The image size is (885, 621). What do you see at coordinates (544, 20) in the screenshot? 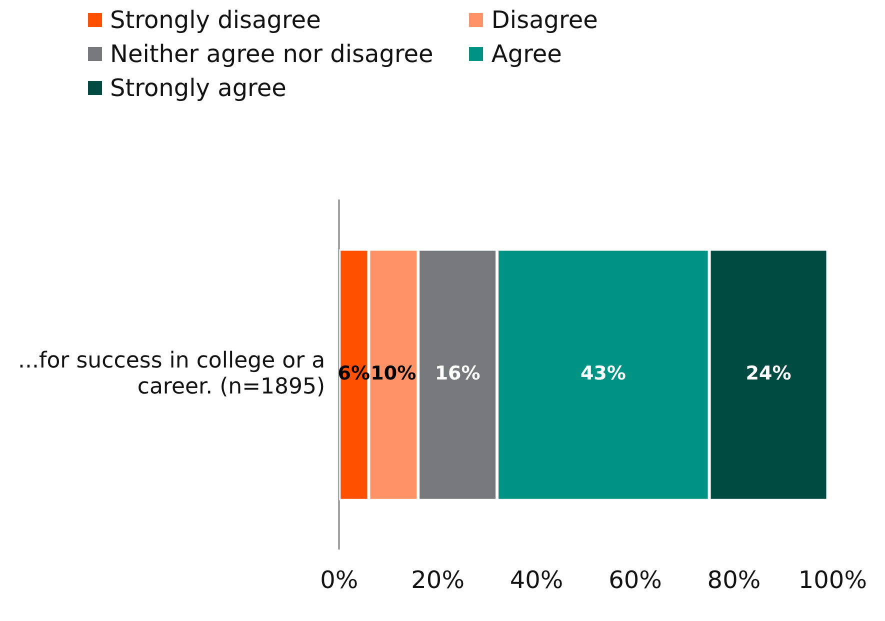
I see `legend-label: Disagree` at bounding box center [544, 20].